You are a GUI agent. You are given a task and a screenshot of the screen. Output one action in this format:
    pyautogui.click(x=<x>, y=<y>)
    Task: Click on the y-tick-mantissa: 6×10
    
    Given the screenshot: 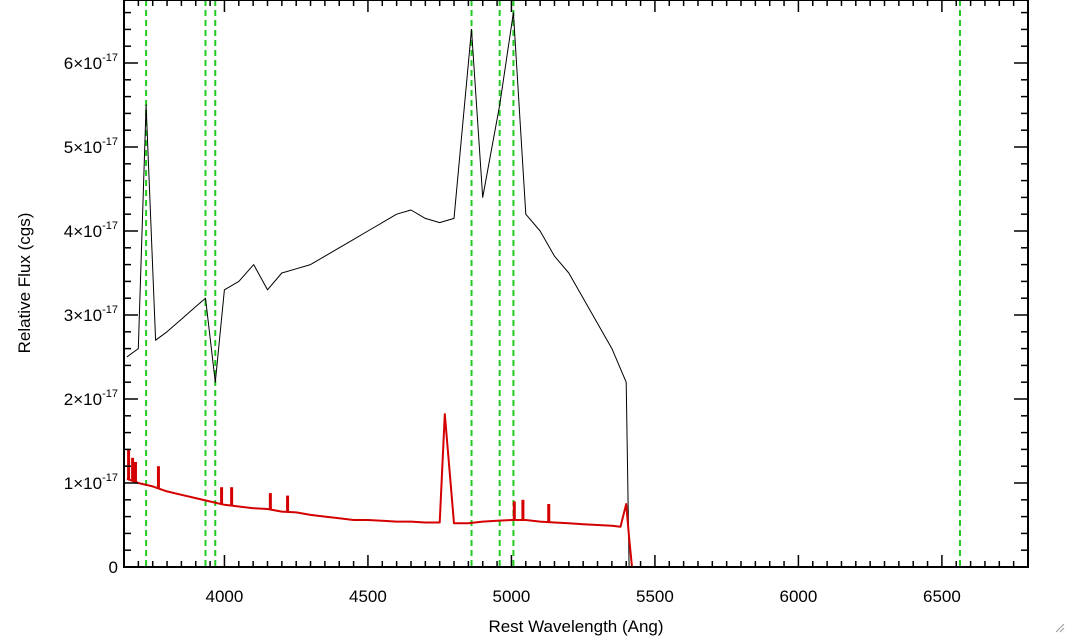 What is the action you would take?
    pyautogui.click(x=83, y=63)
    